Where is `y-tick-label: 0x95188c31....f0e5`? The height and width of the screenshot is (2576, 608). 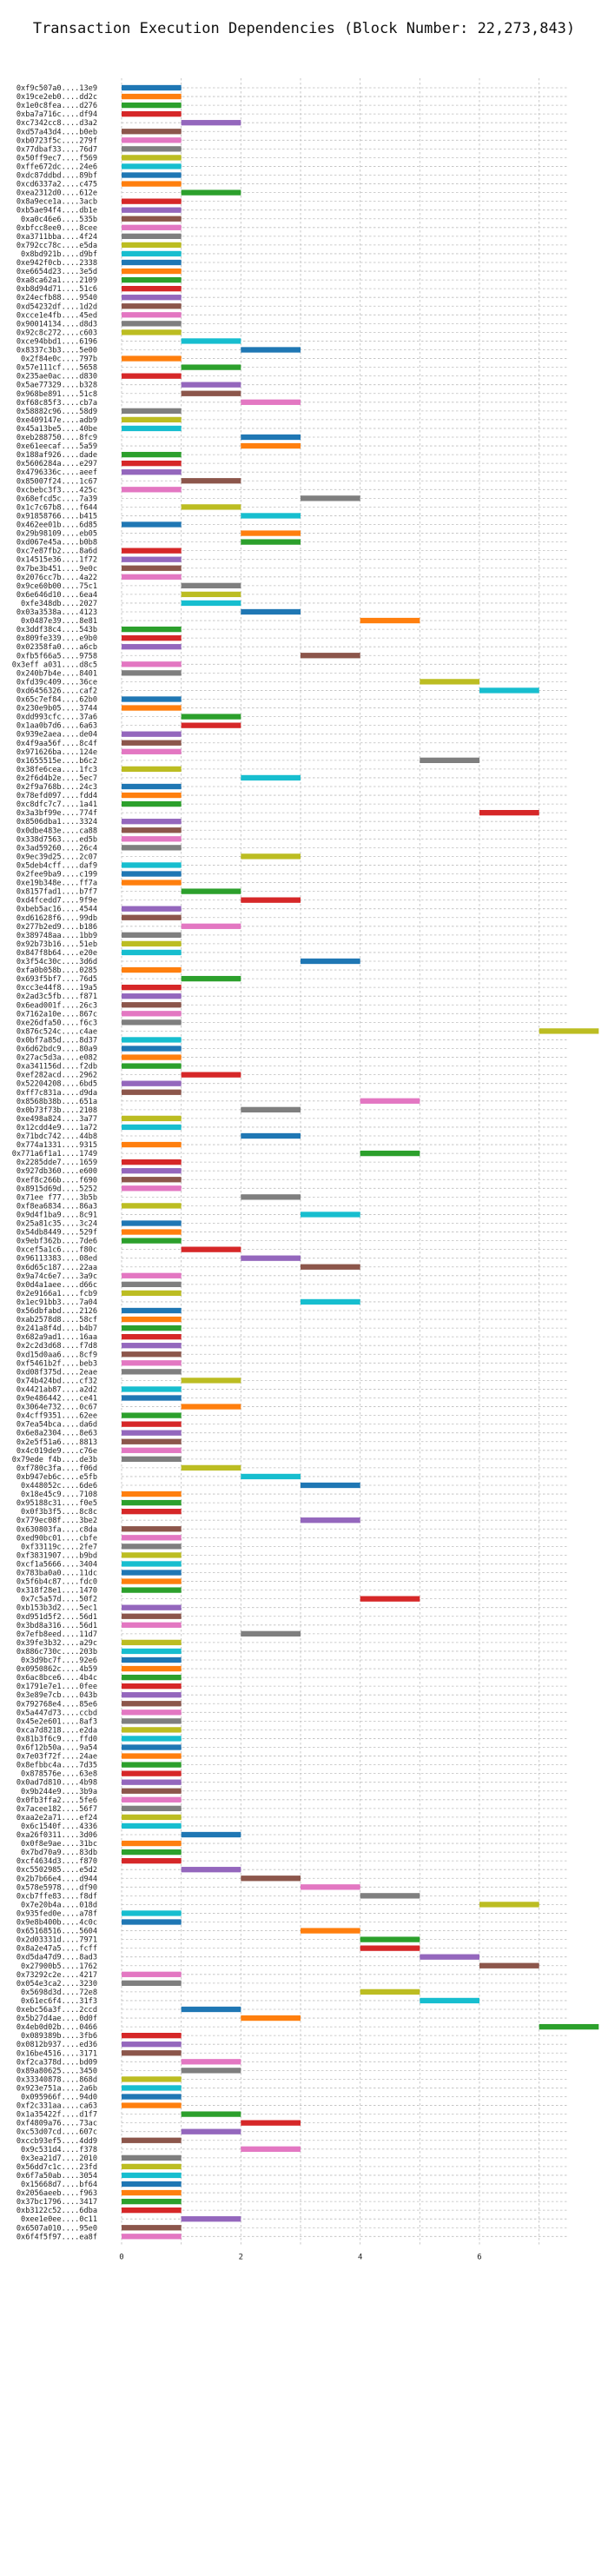
y-tick-label: 0x95188c31....f0e5 is located at coordinates (57, 1503).